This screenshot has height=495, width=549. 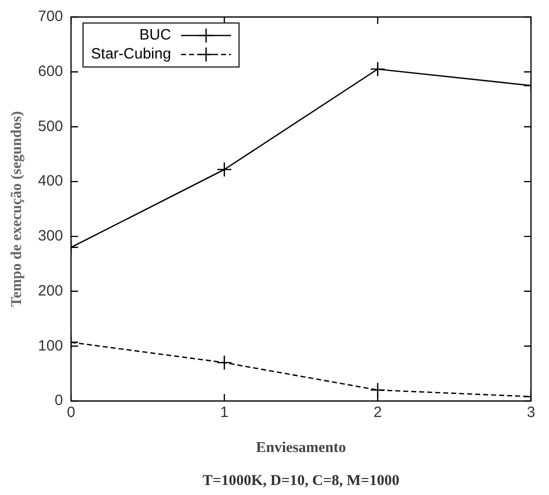 What do you see at coordinates (301, 481) in the screenshot?
I see `text: T=1000K, D=10, C=8, M=1000` at bounding box center [301, 481].